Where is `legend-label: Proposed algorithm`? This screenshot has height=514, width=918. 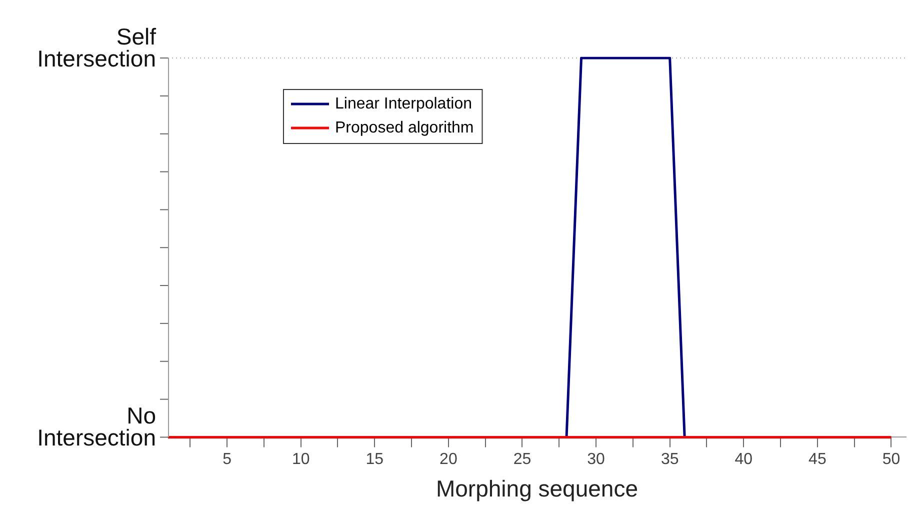
legend-label: Proposed algorithm is located at coordinates (404, 127).